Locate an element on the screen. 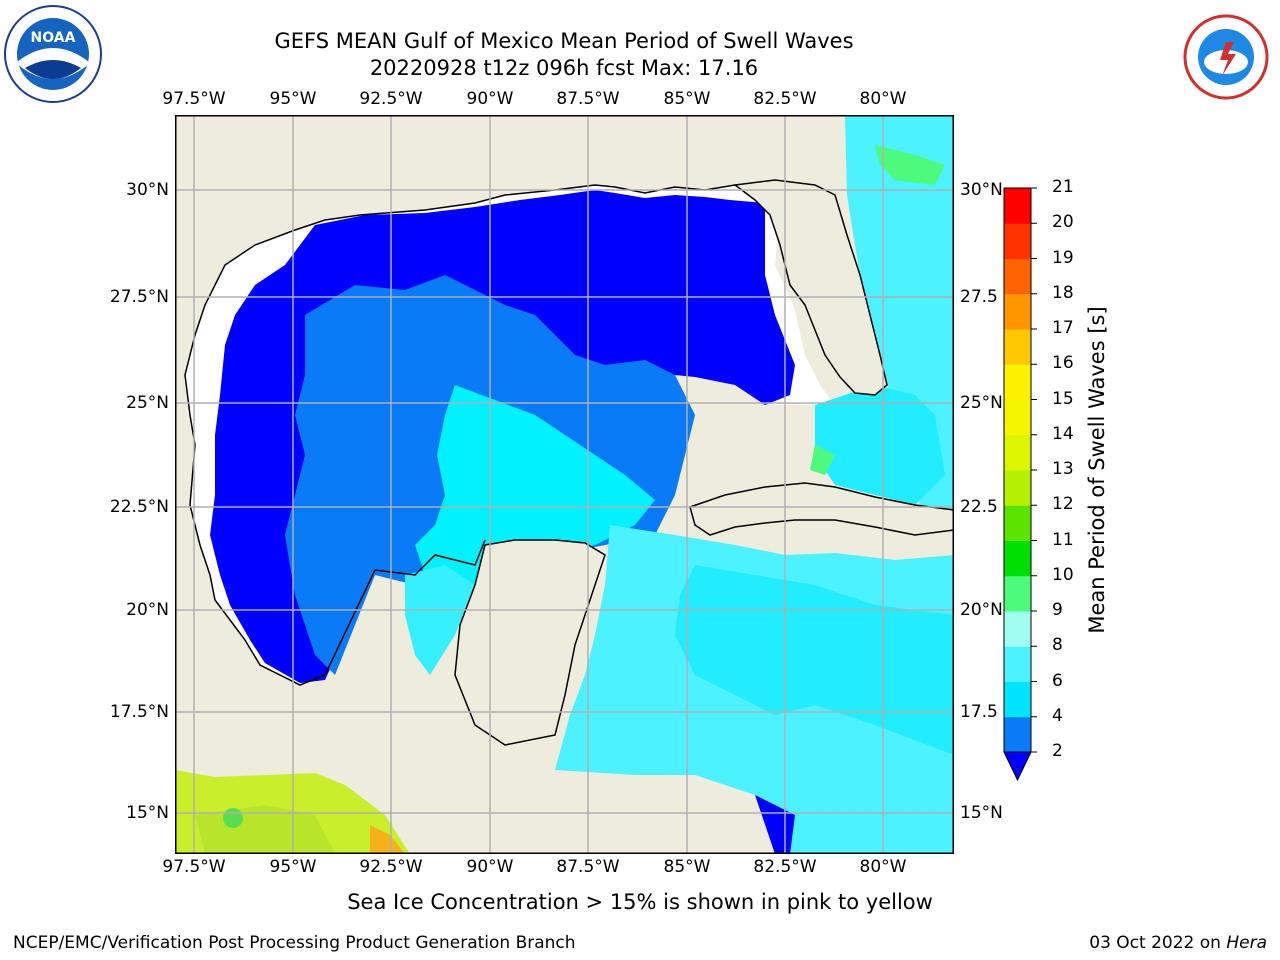 This screenshot has width=1280, height=960. lon-label-top: 92.5°W is located at coordinates (391, 99).